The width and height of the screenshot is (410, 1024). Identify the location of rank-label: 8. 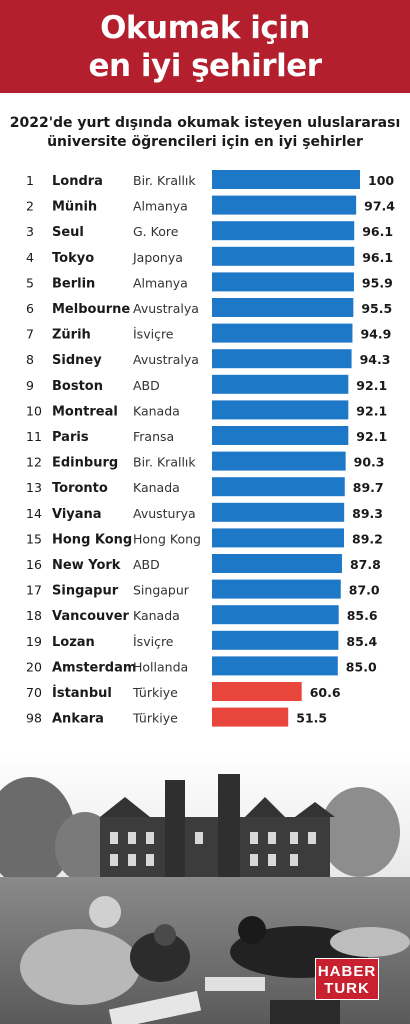
(30, 359).